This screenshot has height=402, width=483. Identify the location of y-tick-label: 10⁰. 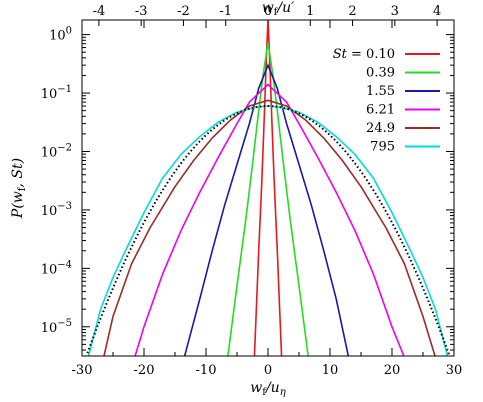
(60, 35).